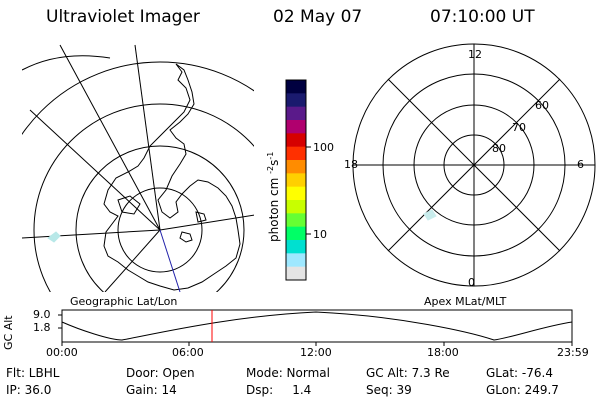  Describe the element at coordinates (8, 332) in the screenshot. I see `altitude-ylabel: GC Alt` at that location.